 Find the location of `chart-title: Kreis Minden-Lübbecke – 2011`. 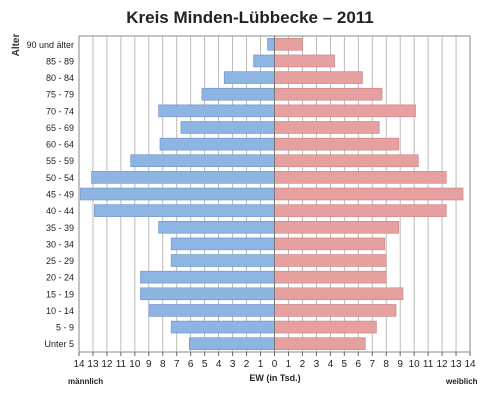

chart-title: Kreis Minden-Lübbecke – 2011 is located at coordinates (250, 17).